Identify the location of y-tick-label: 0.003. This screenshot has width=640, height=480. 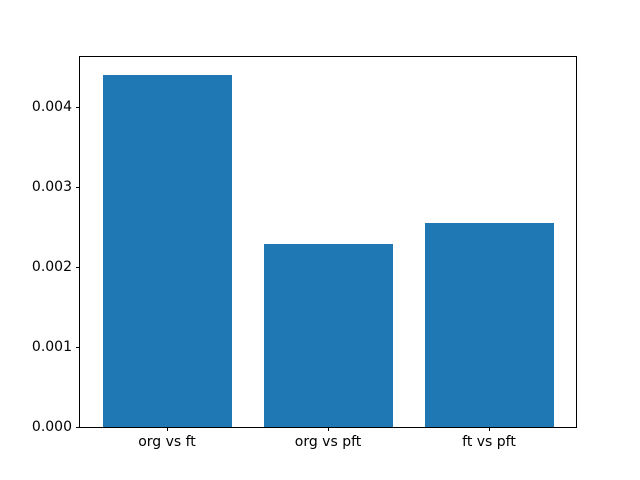
(51, 187).